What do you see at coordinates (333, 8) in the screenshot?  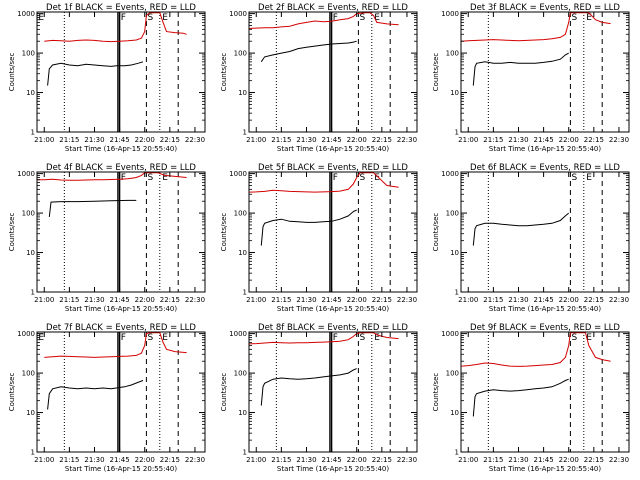 I see `panel-title: Det 2f BLACK = Events, RED = LLD` at bounding box center [333, 8].